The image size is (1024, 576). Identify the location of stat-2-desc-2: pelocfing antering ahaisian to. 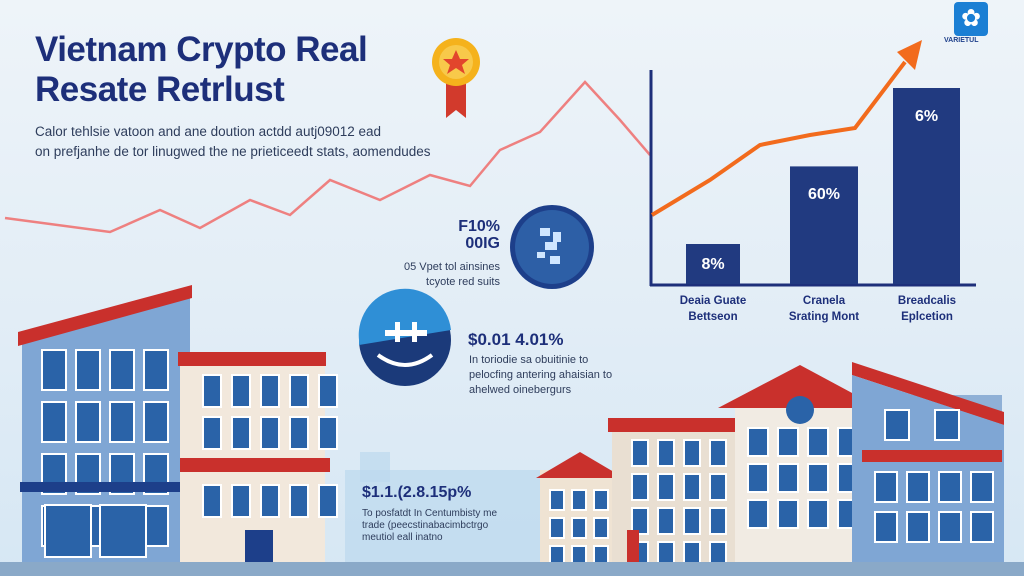
(541, 375).